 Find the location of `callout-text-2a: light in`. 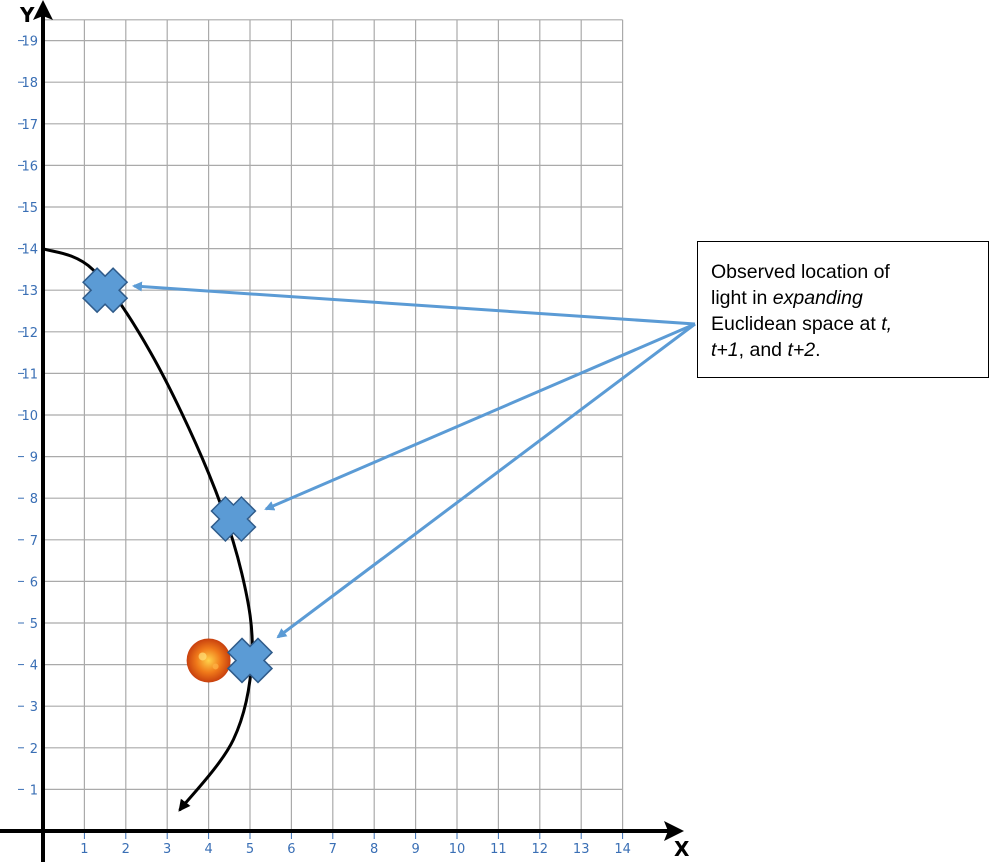

callout-text-2a: light in is located at coordinates (742, 298).